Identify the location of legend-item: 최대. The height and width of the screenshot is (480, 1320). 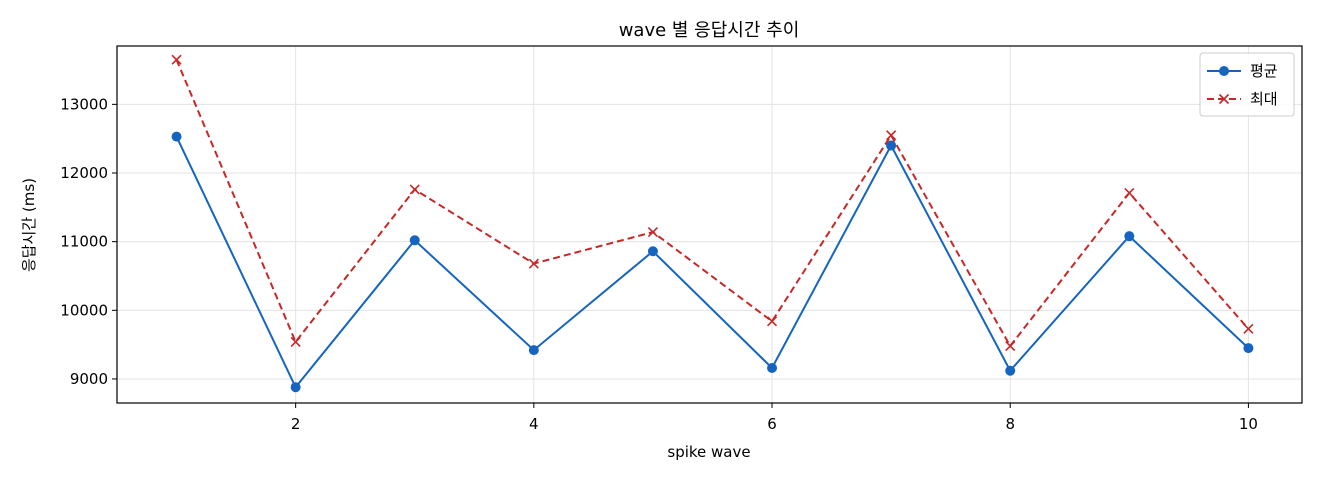
(1242, 99).